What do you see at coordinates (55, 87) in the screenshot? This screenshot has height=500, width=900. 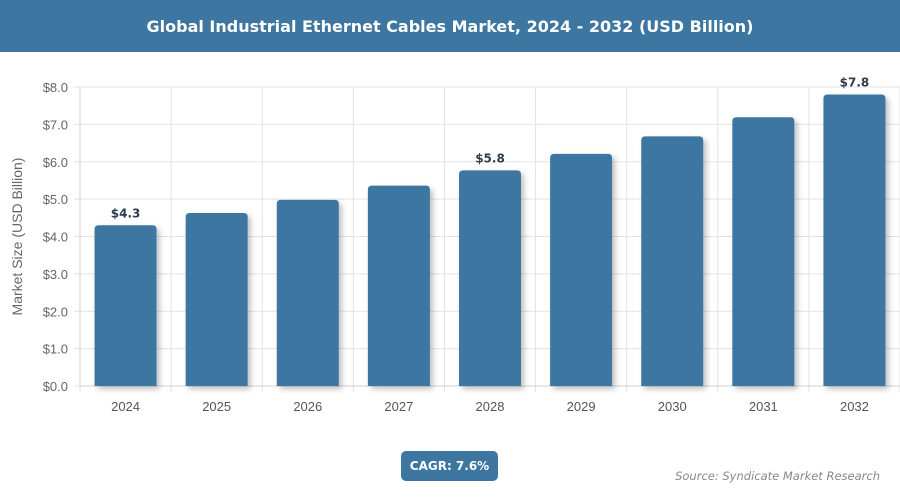 I see `y-tick-label: $8.0` at bounding box center [55, 87].